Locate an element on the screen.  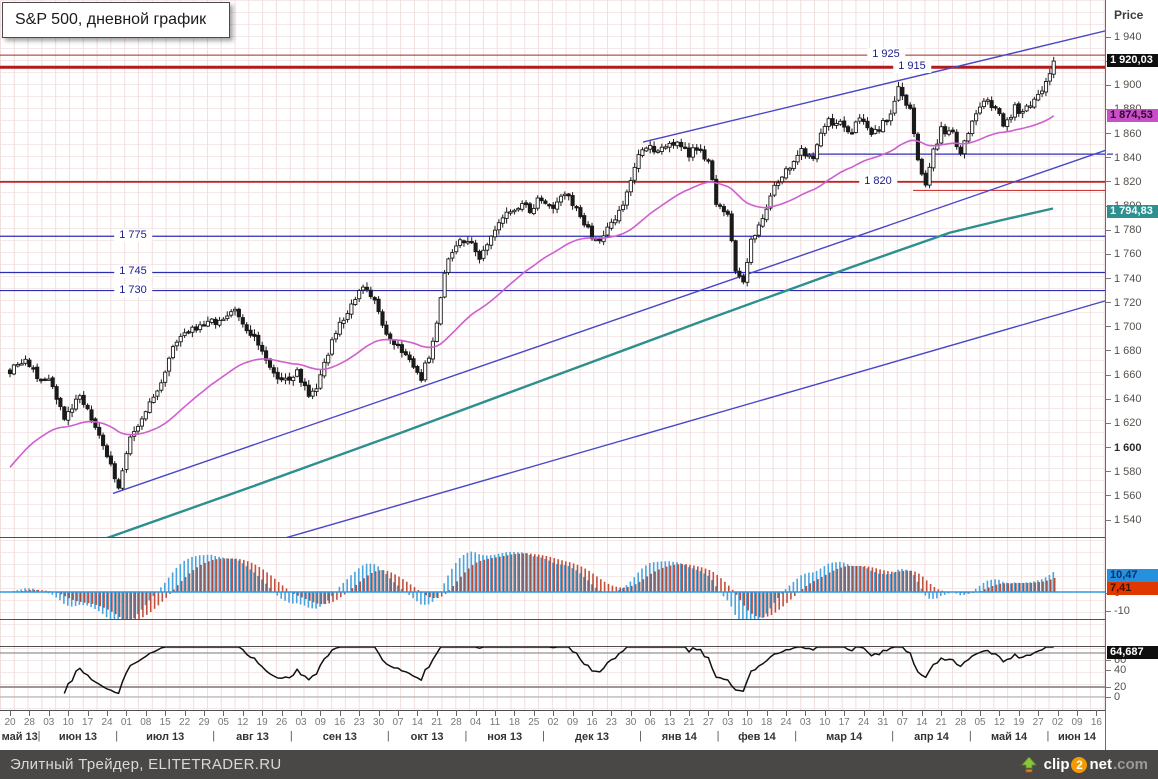
clip2net-logo: clip 2 net .com is located at coordinates (1084, 764).